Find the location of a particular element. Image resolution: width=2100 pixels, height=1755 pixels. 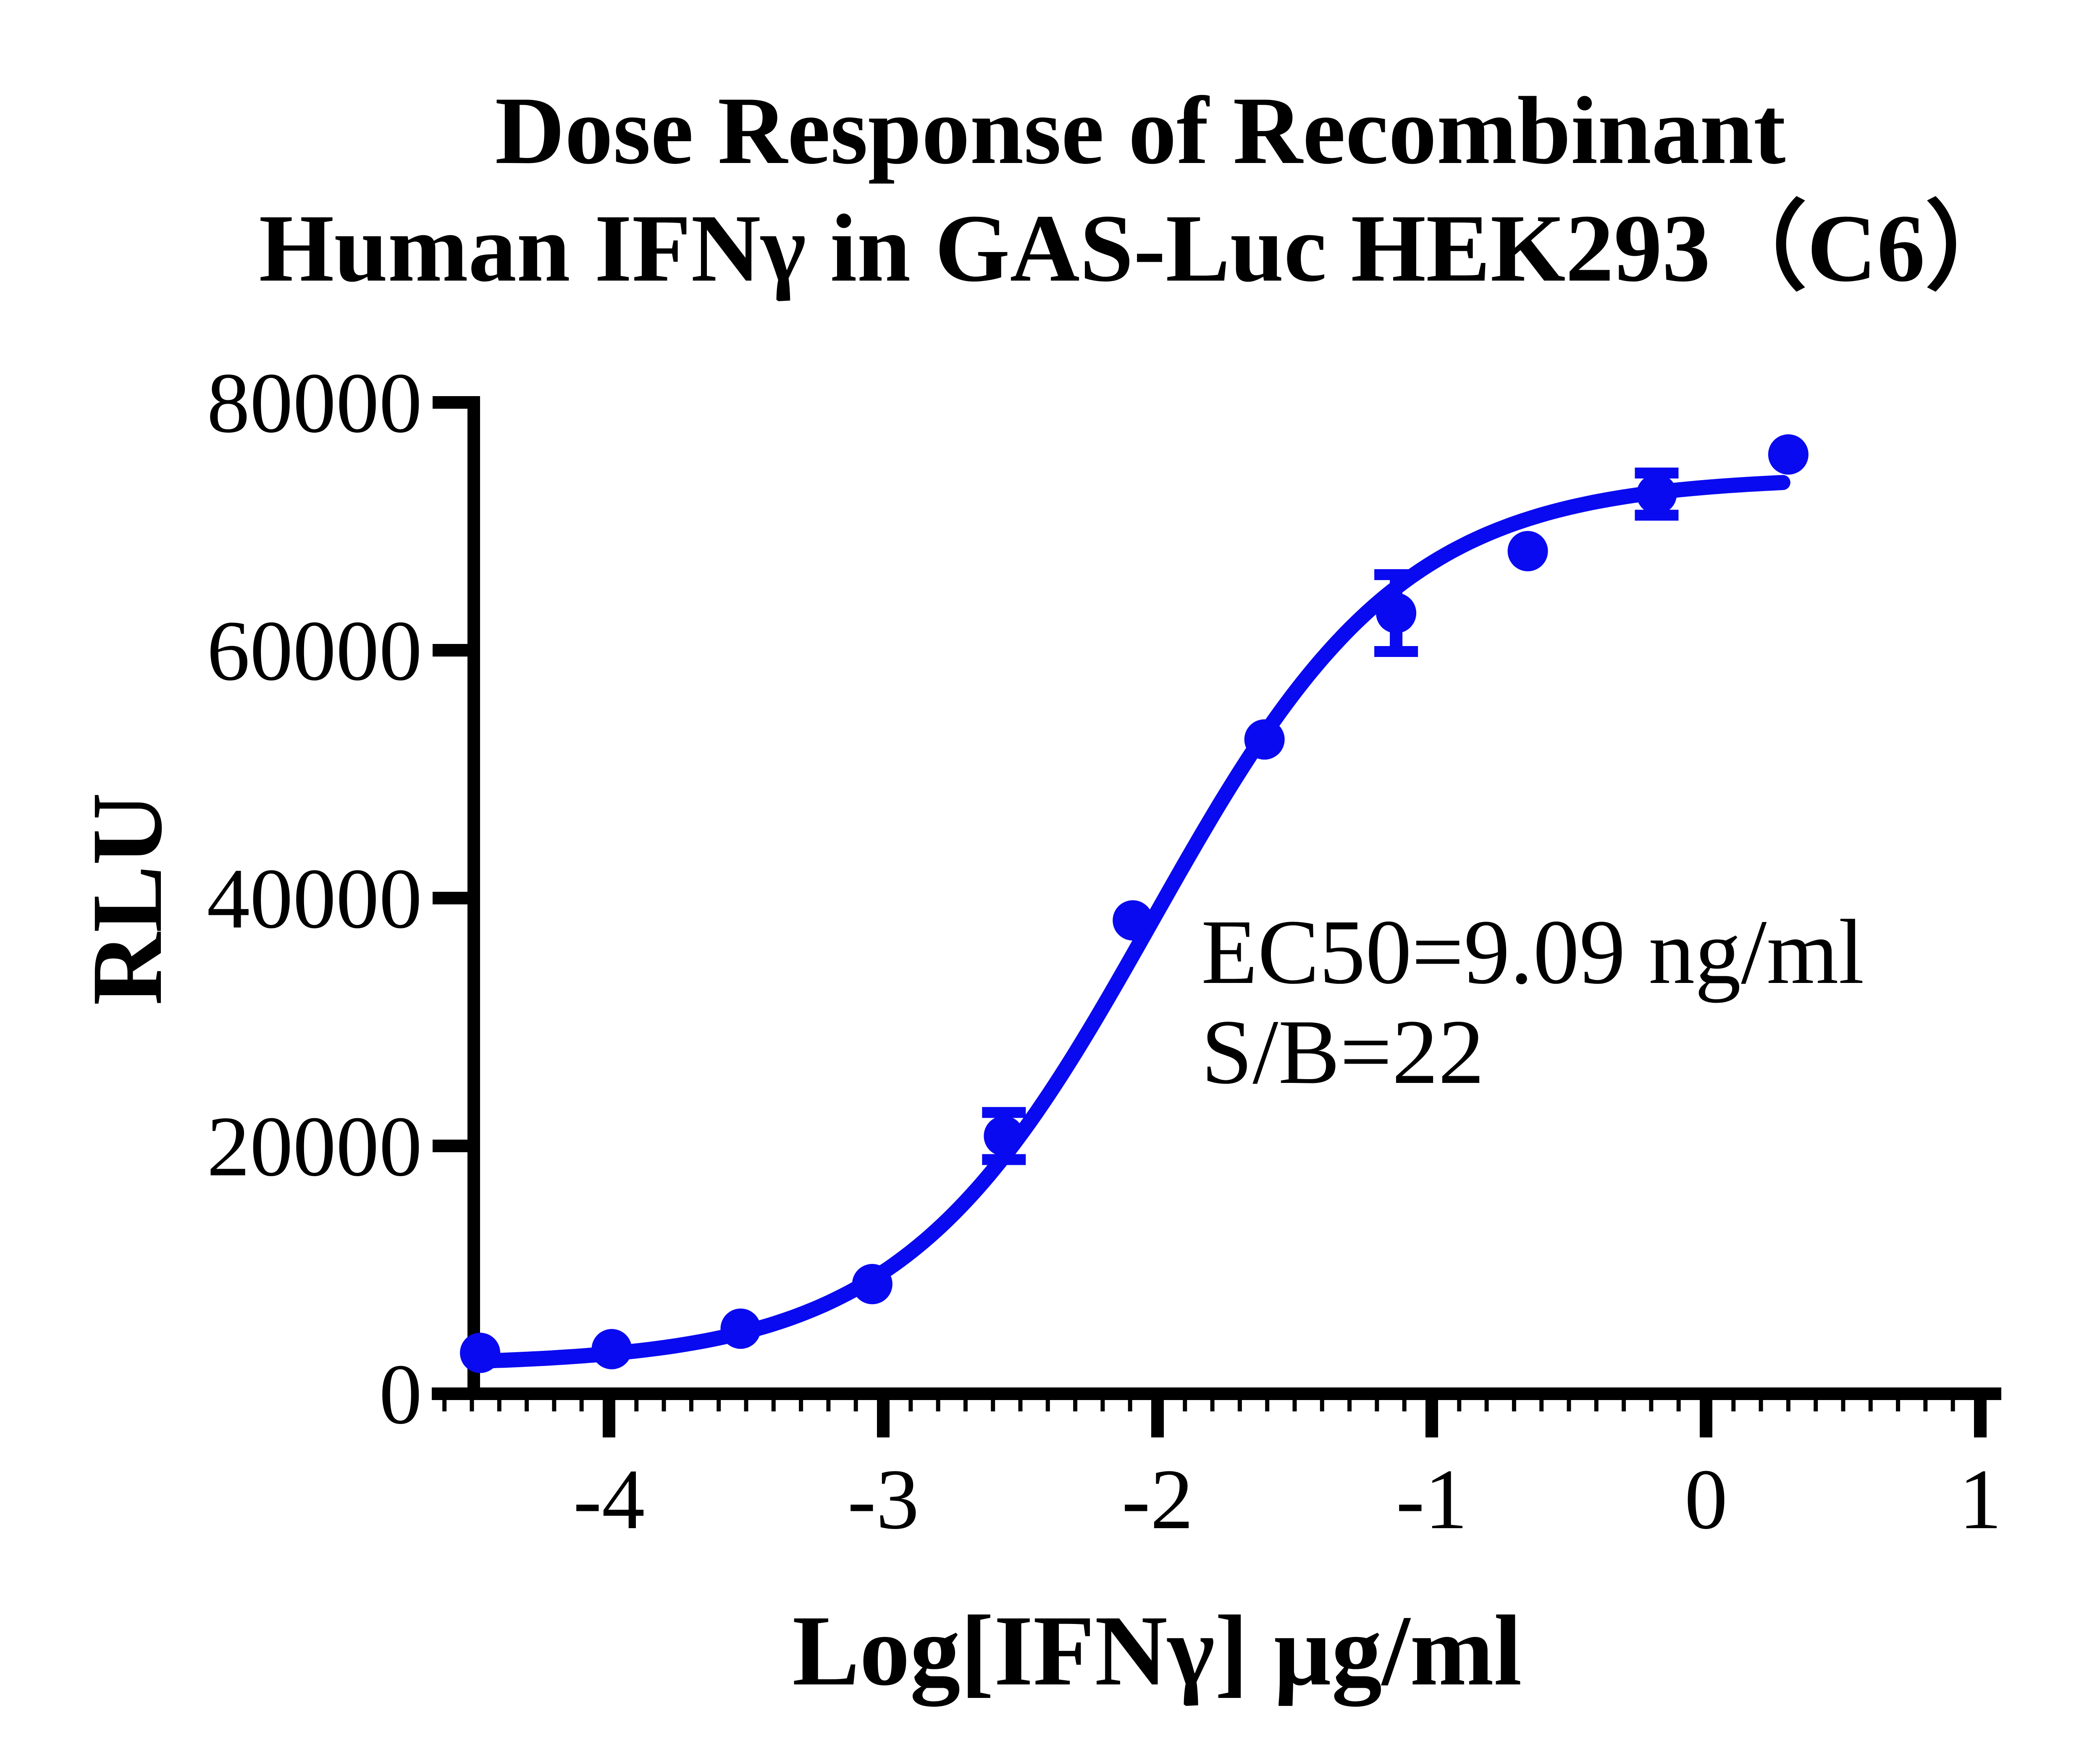

x-tick-label: -1 is located at coordinates (1432, 1499).